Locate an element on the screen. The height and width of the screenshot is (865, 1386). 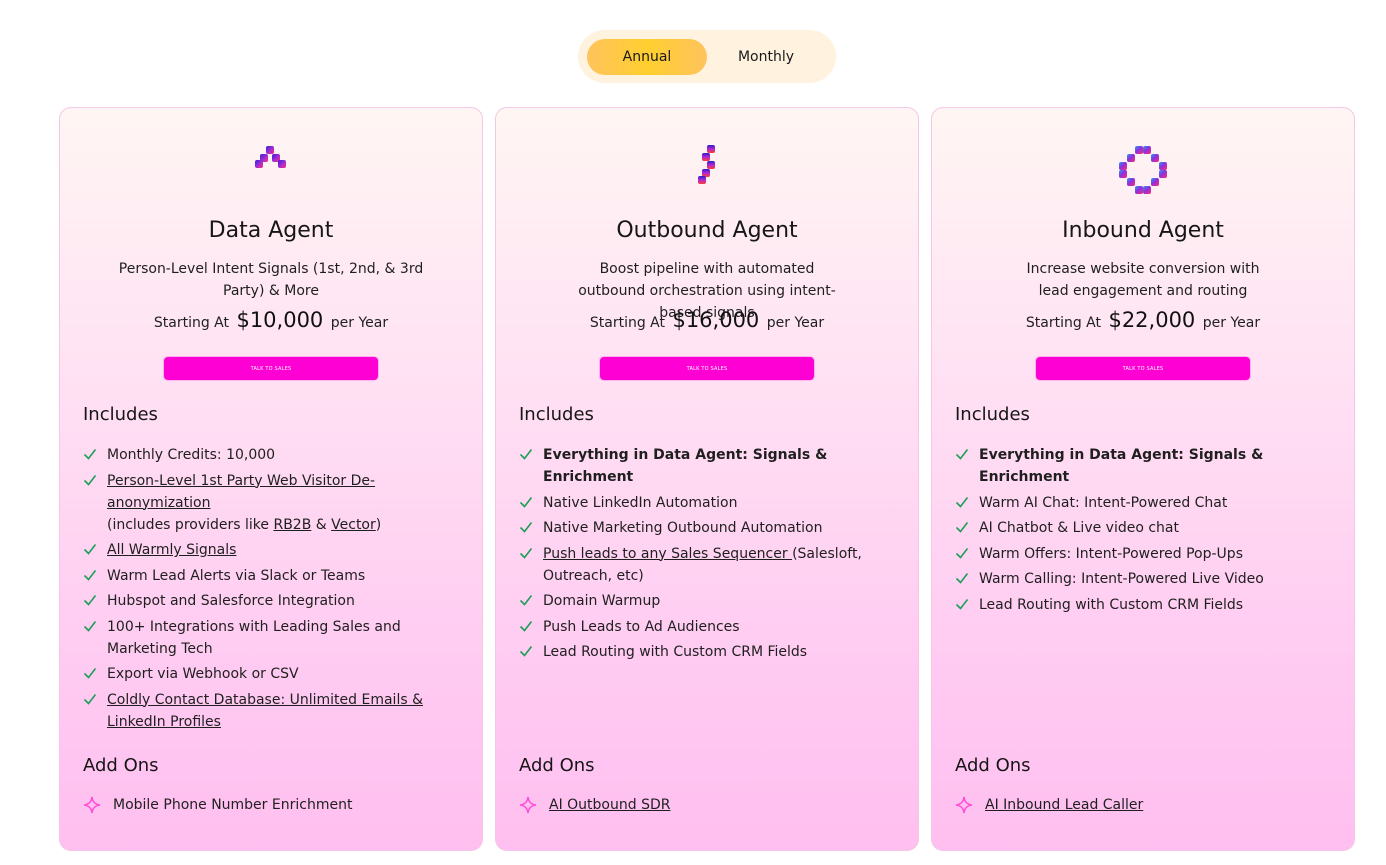
feature-item: AI Chatbot & Live video chat is located at coordinates (1144, 528).